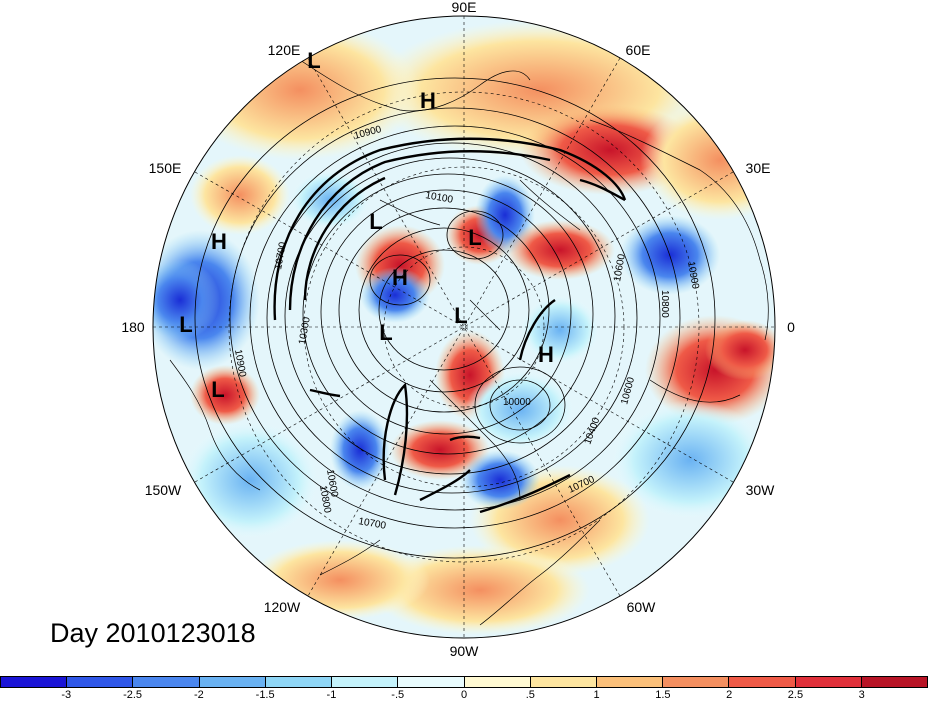 This screenshot has width=928, height=702. Describe the element at coordinates (861, 695) in the screenshot. I see `colorbar-tick-label: 3` at that location.